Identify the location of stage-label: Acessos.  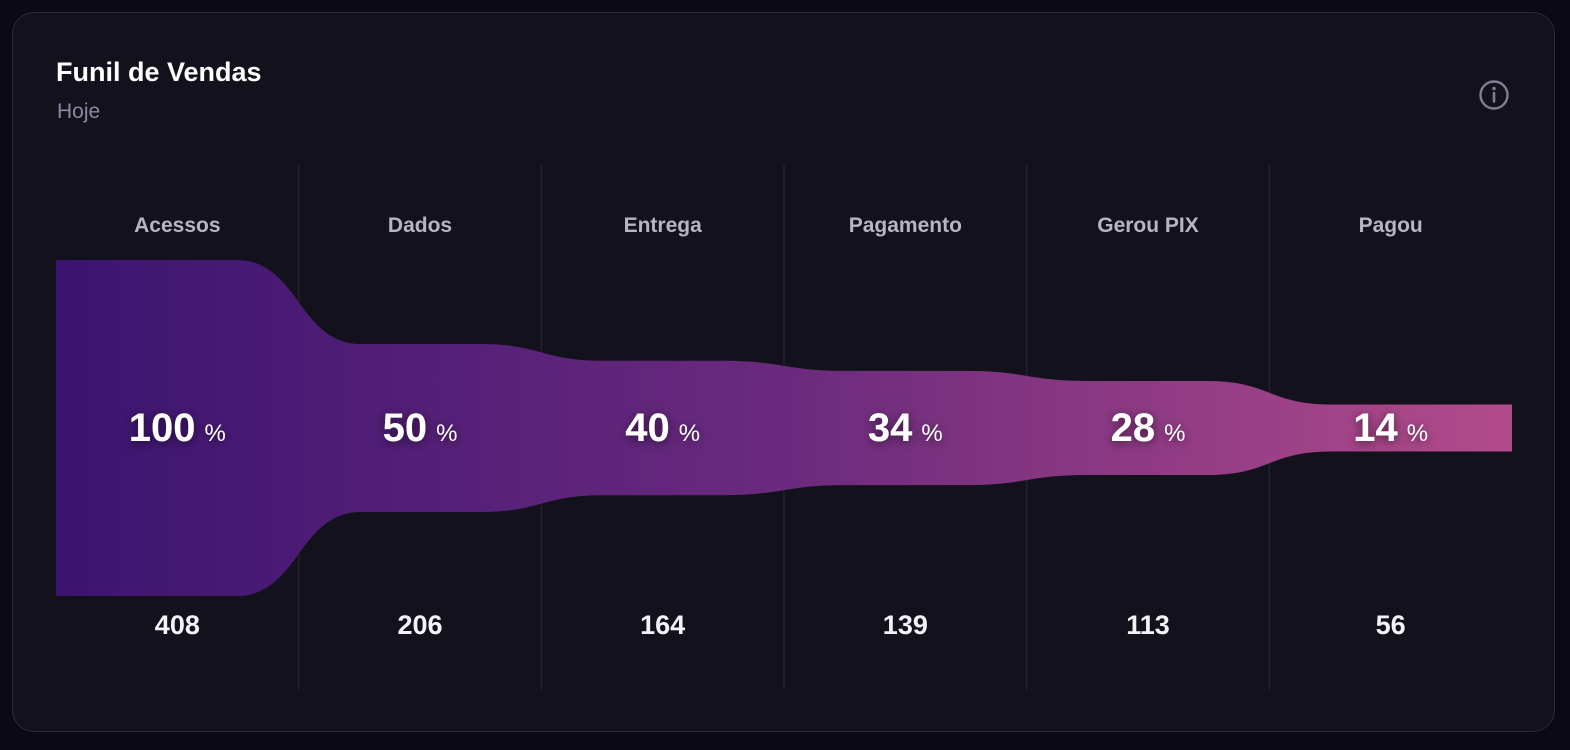
(177, 225).